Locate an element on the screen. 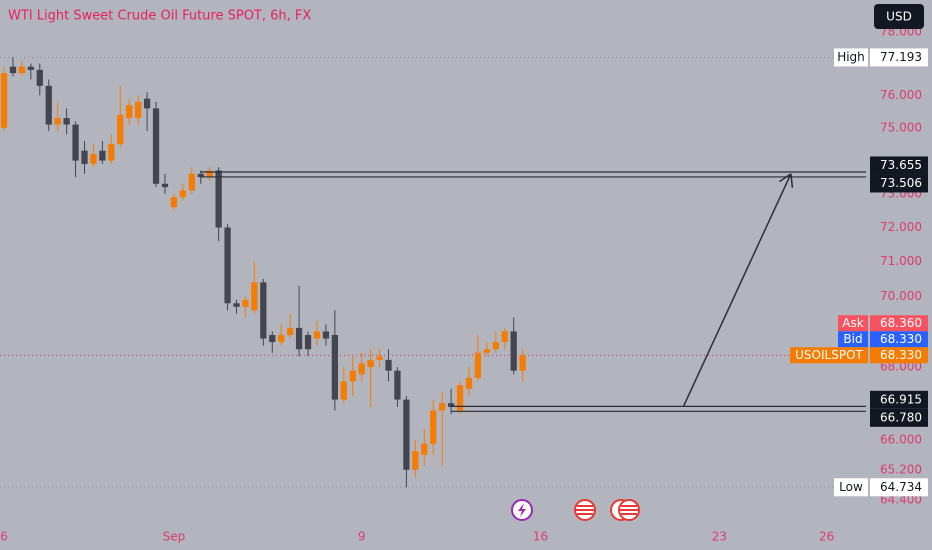  y-tick-label: 72.000 is located at coordinates (901, 227).